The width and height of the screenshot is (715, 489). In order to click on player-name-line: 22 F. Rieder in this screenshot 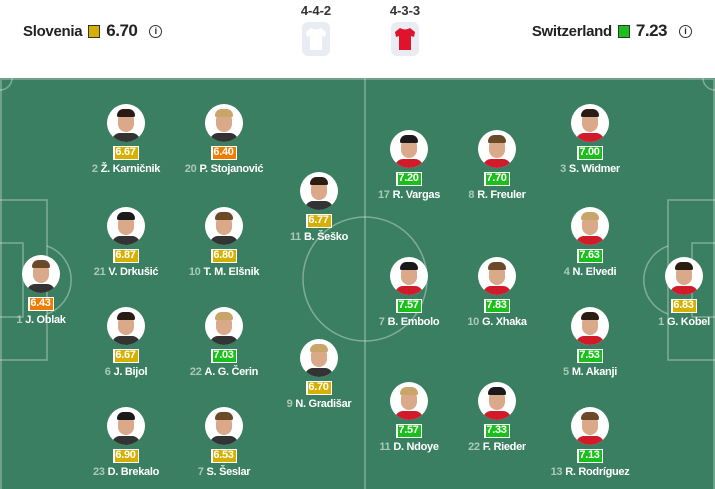, I will do `click(497, 447)`.